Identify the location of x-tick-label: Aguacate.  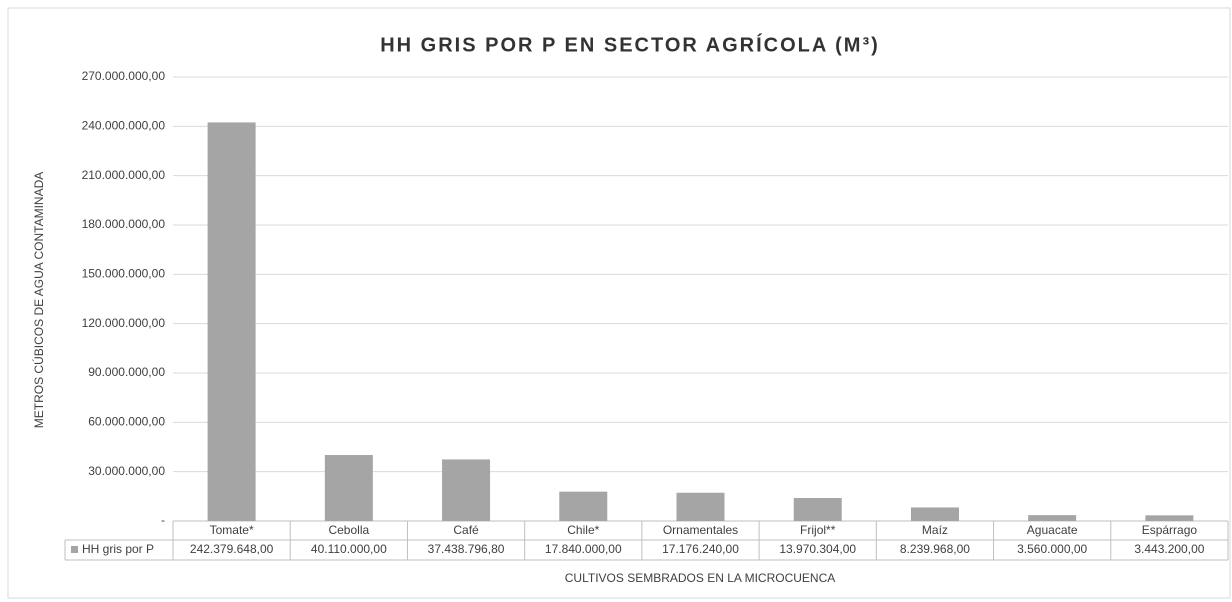
(1052, 530).